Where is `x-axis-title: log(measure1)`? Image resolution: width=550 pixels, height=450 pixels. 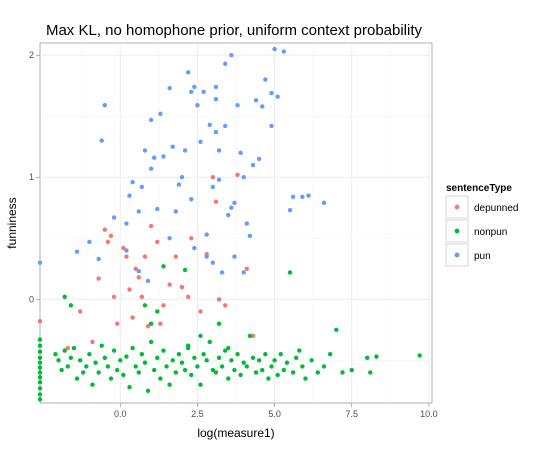 x-axis-title: log(measure1) is located at coordinates (235, 433).